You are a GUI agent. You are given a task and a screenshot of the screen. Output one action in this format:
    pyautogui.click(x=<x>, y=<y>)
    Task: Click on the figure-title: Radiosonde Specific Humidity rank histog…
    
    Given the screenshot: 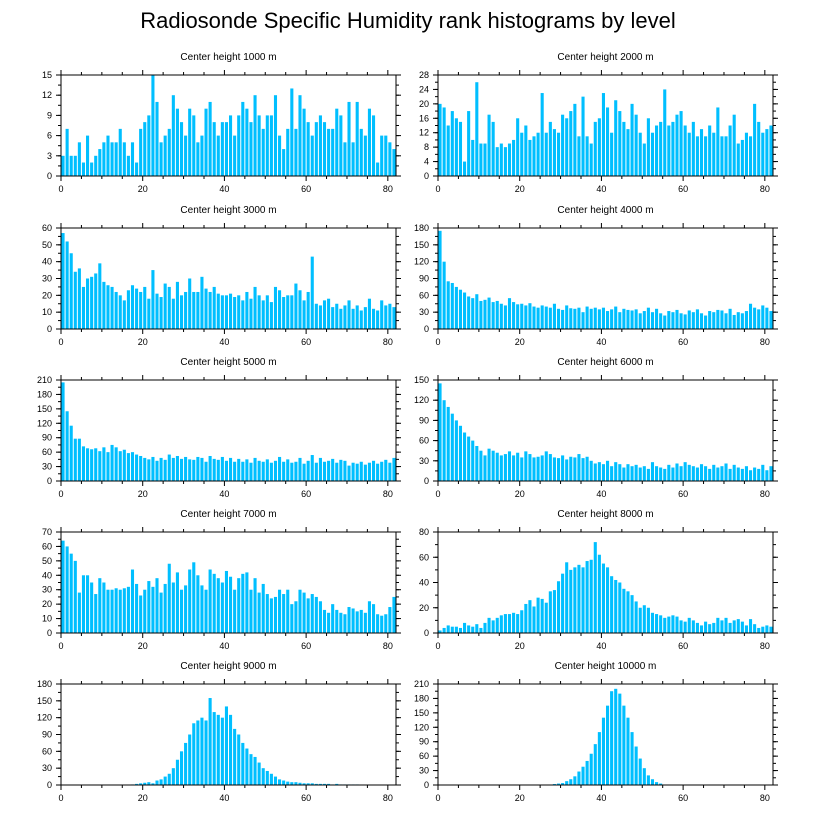 What is the action you would take?
    pyautogui.click(x=408, y=20)
    